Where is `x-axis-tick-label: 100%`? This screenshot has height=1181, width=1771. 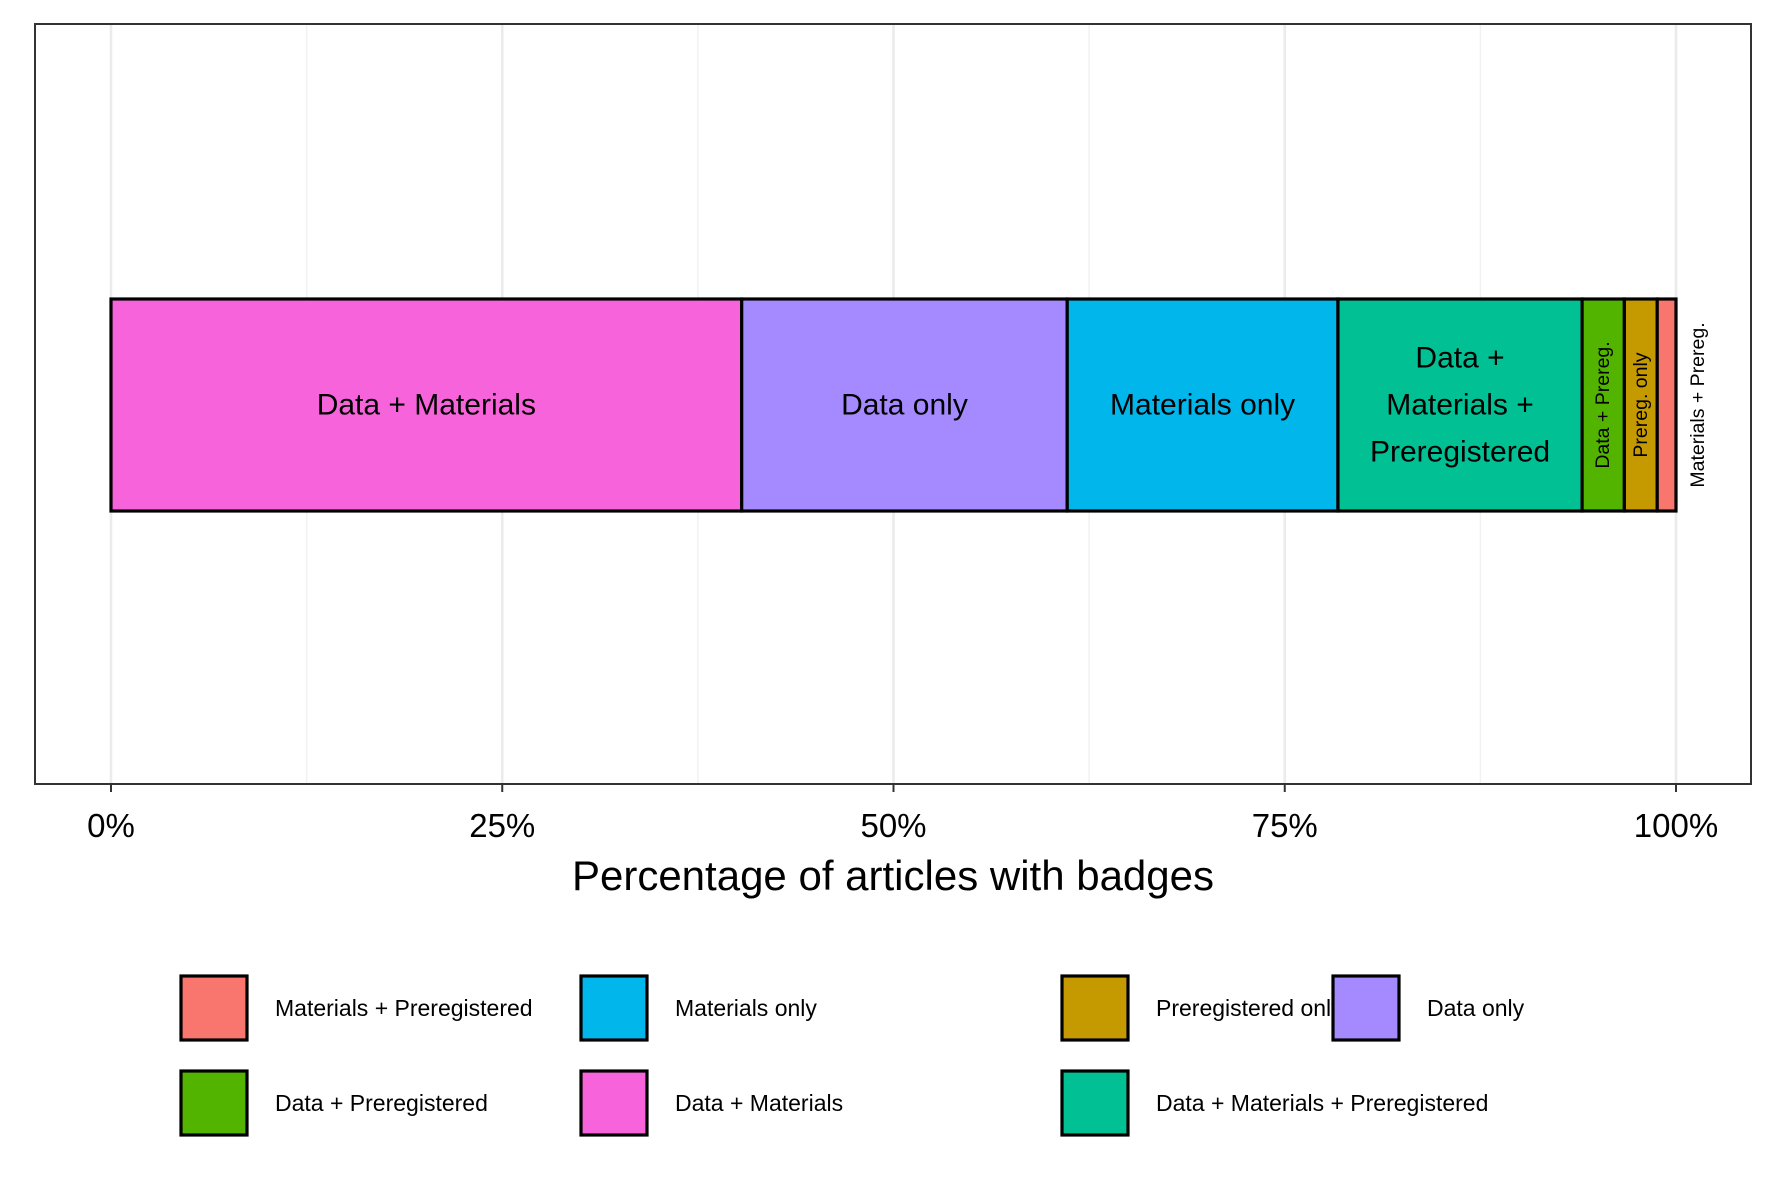 x-axis-tick-label: 100% is located at coordinates (1676, 825).